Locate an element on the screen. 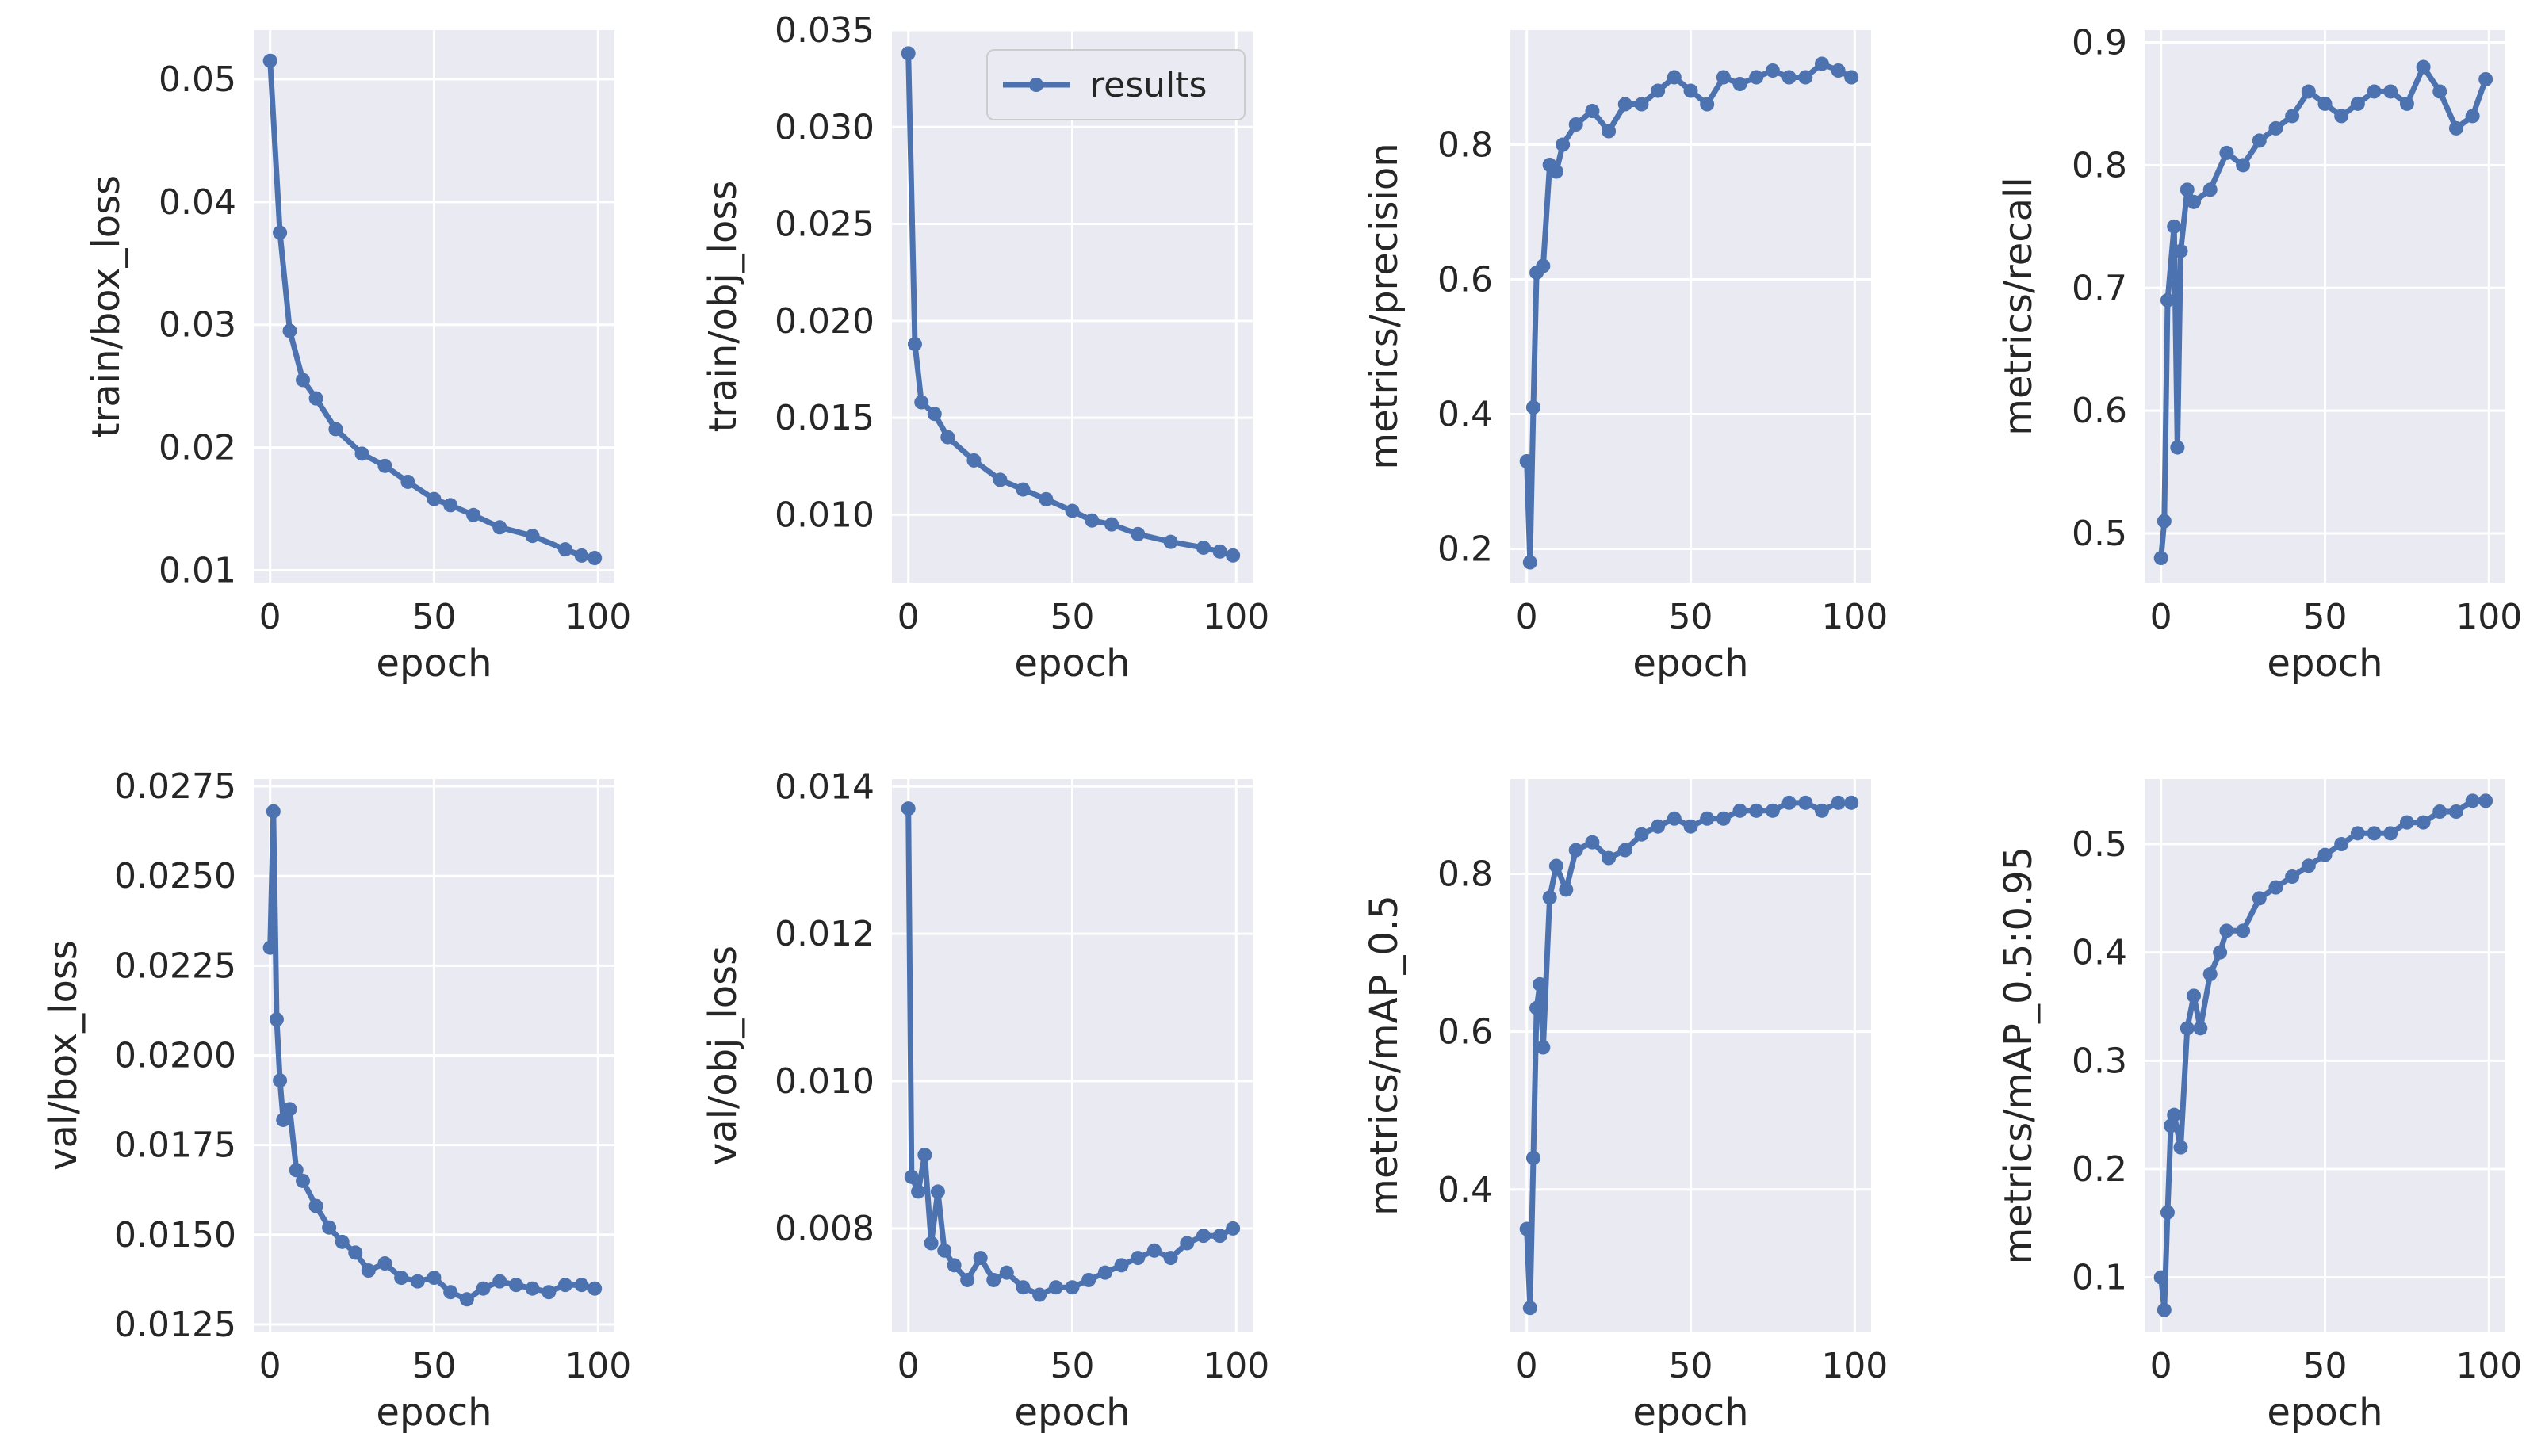 This screenshot has height=1456, width=2545. legend-frame is located at coordinates (1116, 84).